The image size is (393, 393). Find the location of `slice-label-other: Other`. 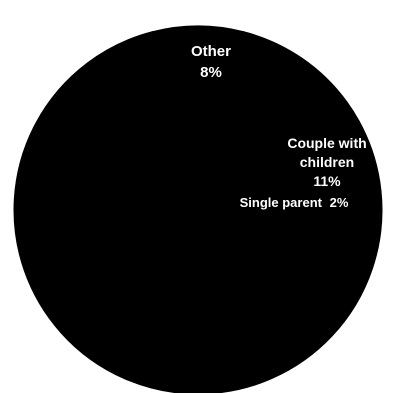

slice-label-other: Other is located at coordinates (211, 51).